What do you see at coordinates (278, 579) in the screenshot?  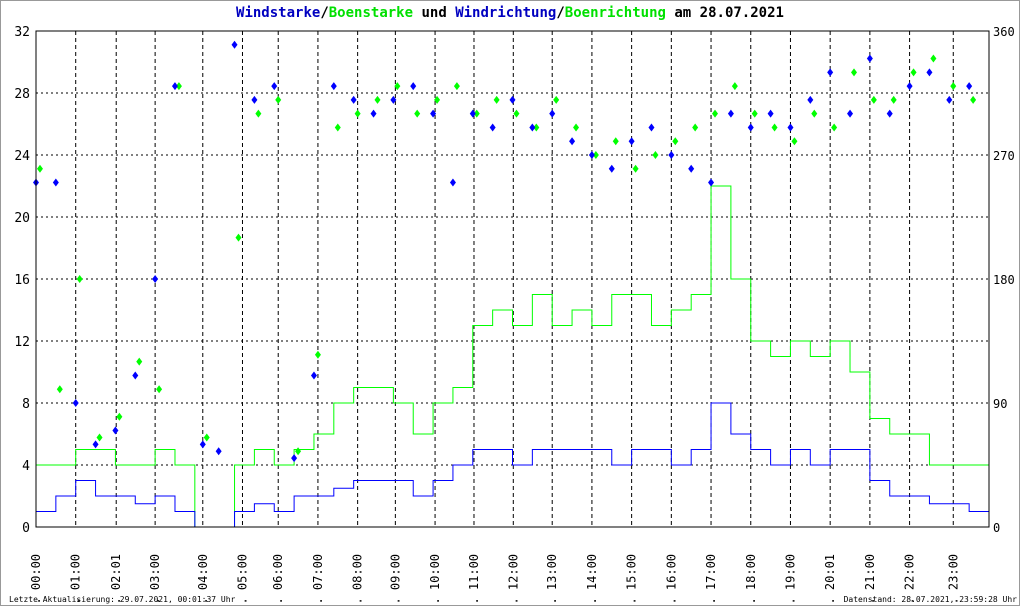 I see `x-tick-label: 28. 06:00` at bounding box center [278, 579].